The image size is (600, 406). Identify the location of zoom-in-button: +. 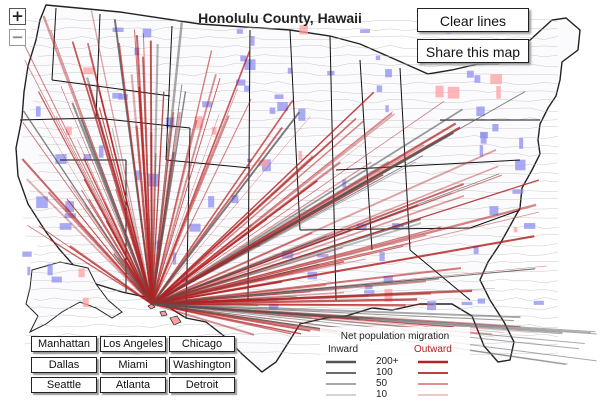
(17, 16).